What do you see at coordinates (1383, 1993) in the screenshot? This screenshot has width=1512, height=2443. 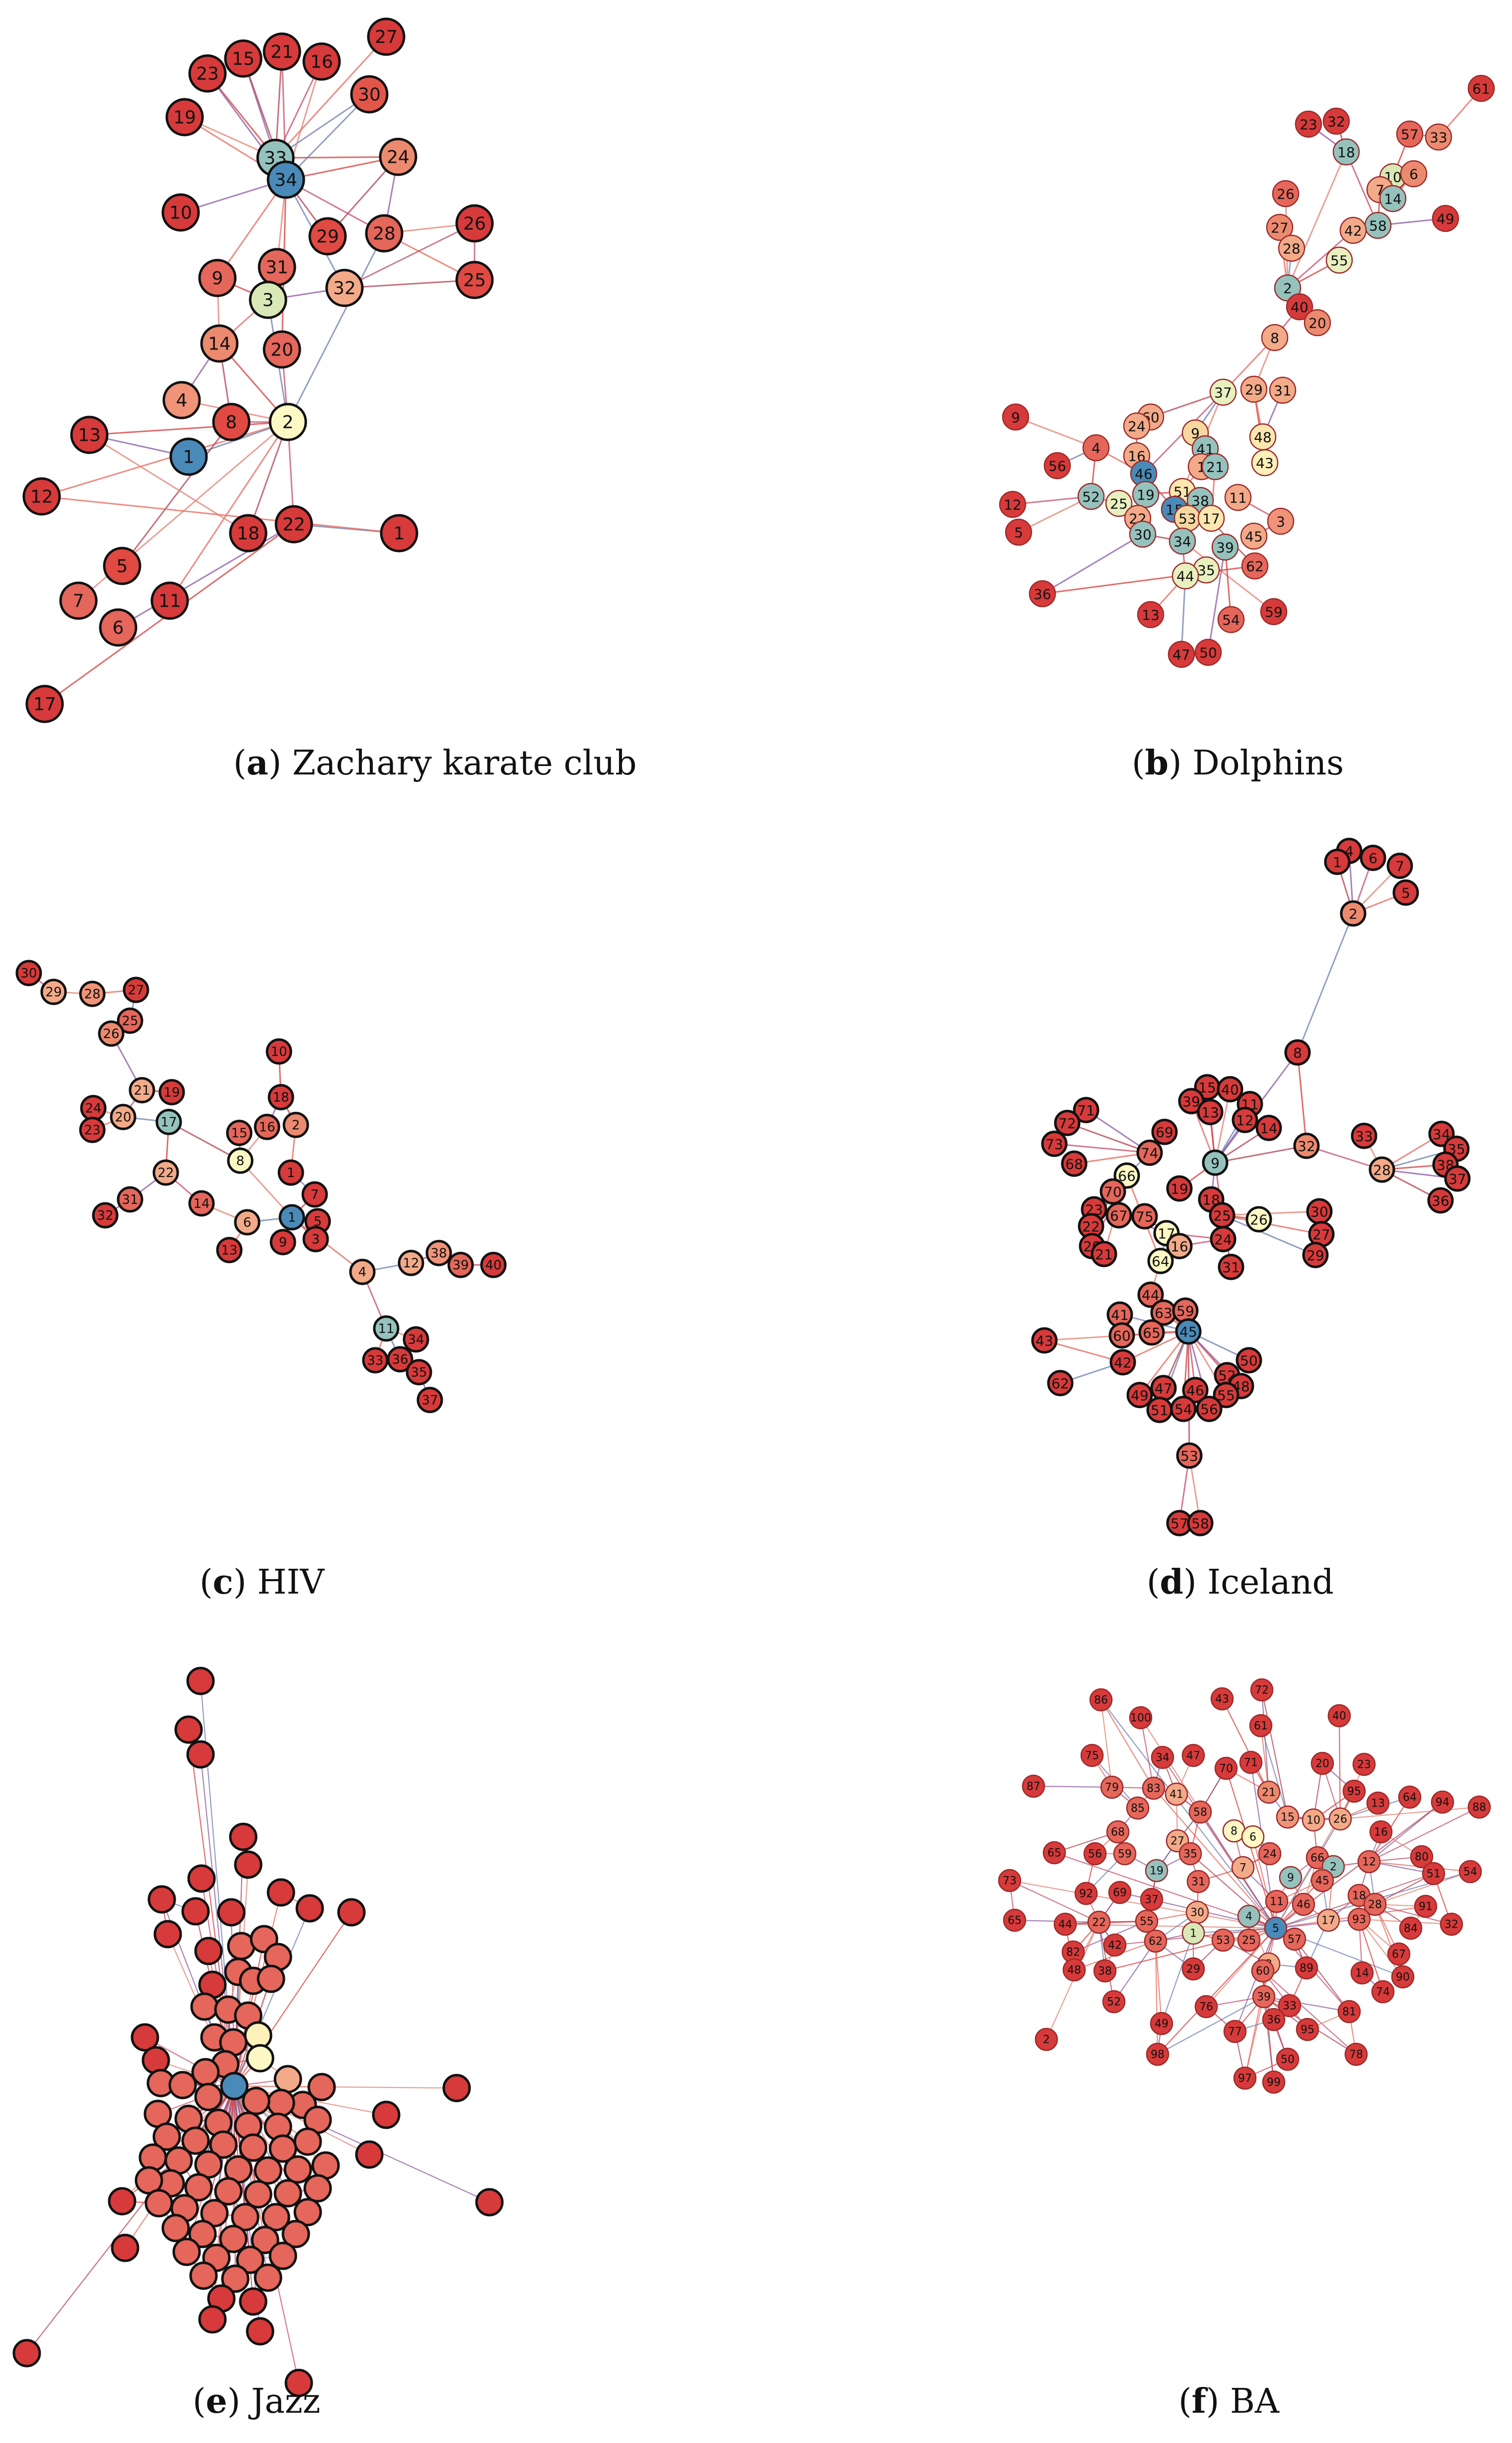 I see `node-label: 74` at bounding box center [1383, 1993].